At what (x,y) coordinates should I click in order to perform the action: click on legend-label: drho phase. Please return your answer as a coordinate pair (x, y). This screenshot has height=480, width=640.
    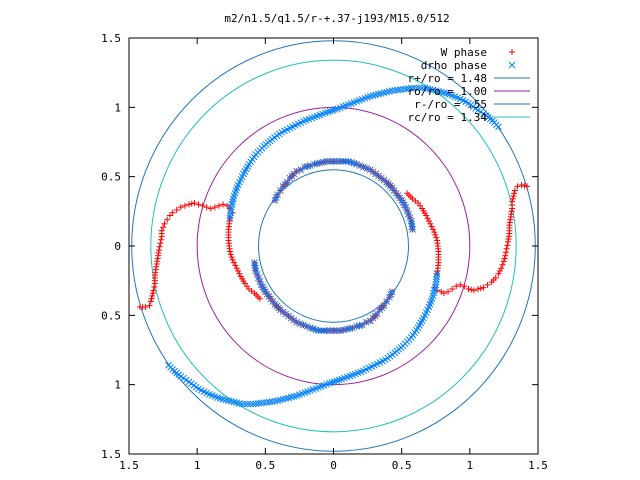
    Looking at the image, I should click on (454, 65).